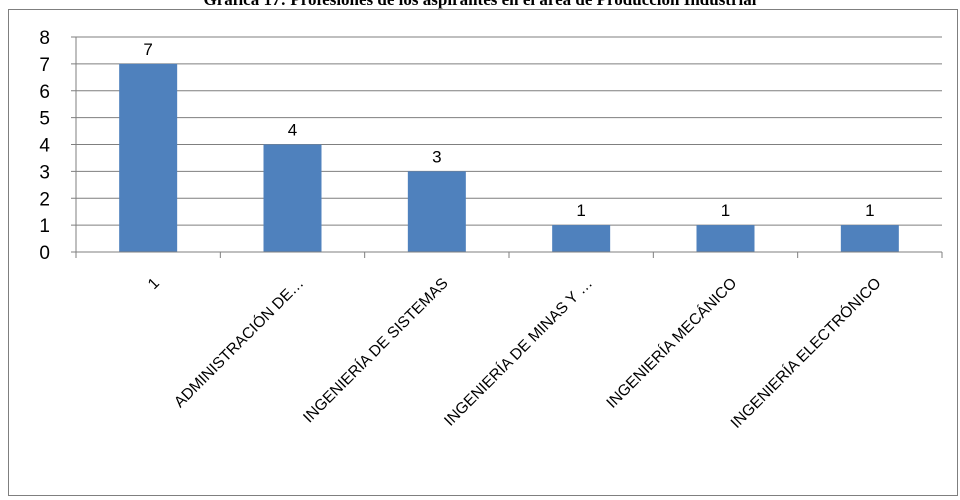 The width and height of the screenshot is (960, 500). Describe the element at coordinates (671, 343) in the screenshot. I see `category-label: INGENIERÍA MECÁNICO` at that location.